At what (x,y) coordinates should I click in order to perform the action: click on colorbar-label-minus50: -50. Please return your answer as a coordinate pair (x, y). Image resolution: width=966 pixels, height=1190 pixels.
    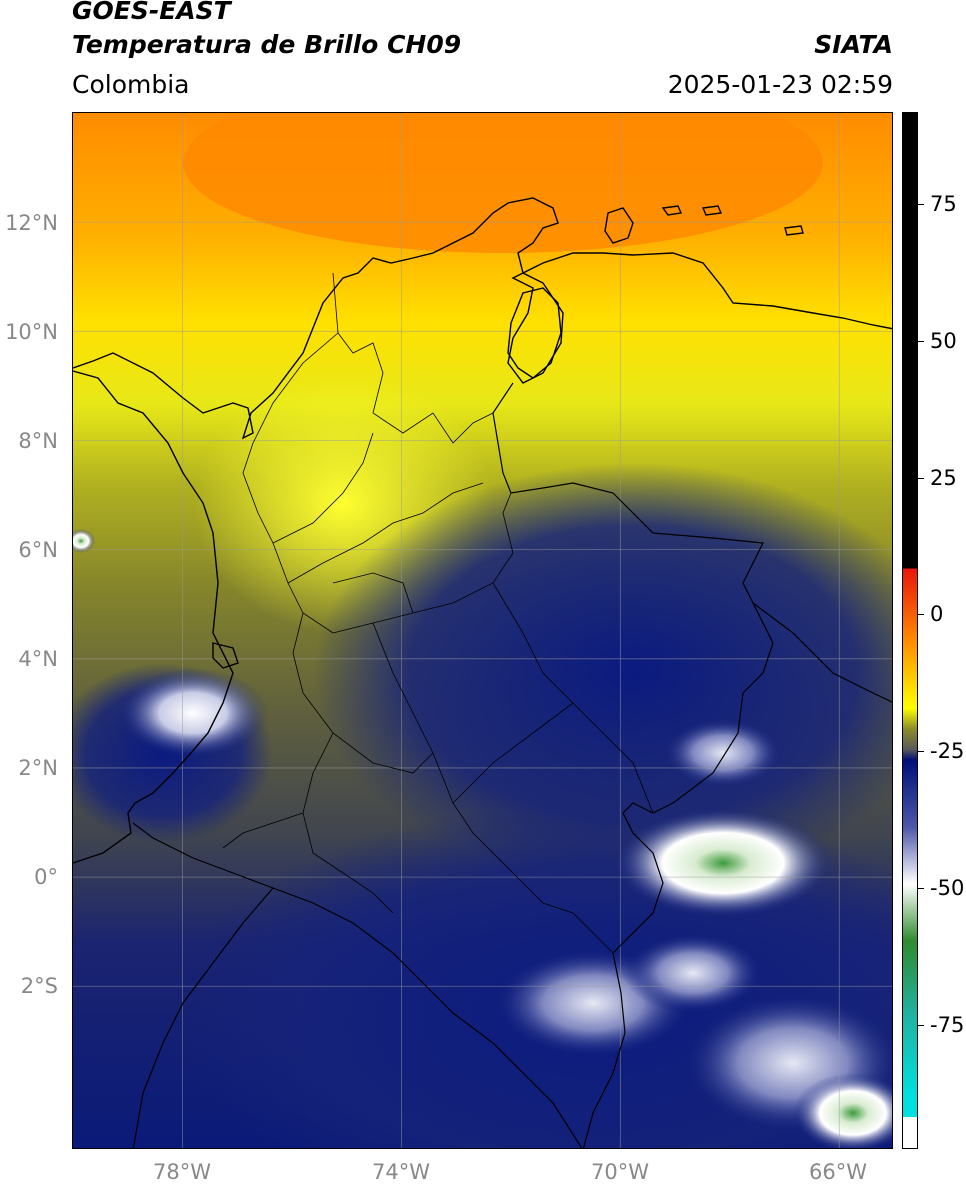
    Looking at the image, I should click on (947, 888).